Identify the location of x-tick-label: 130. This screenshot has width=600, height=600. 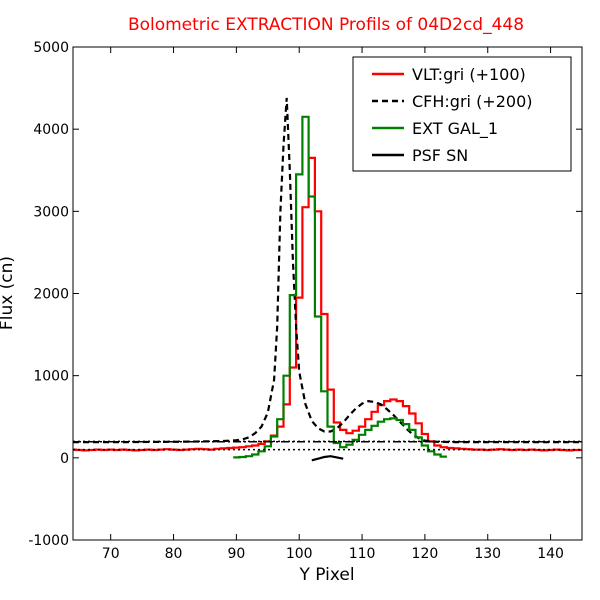
(487, 554).